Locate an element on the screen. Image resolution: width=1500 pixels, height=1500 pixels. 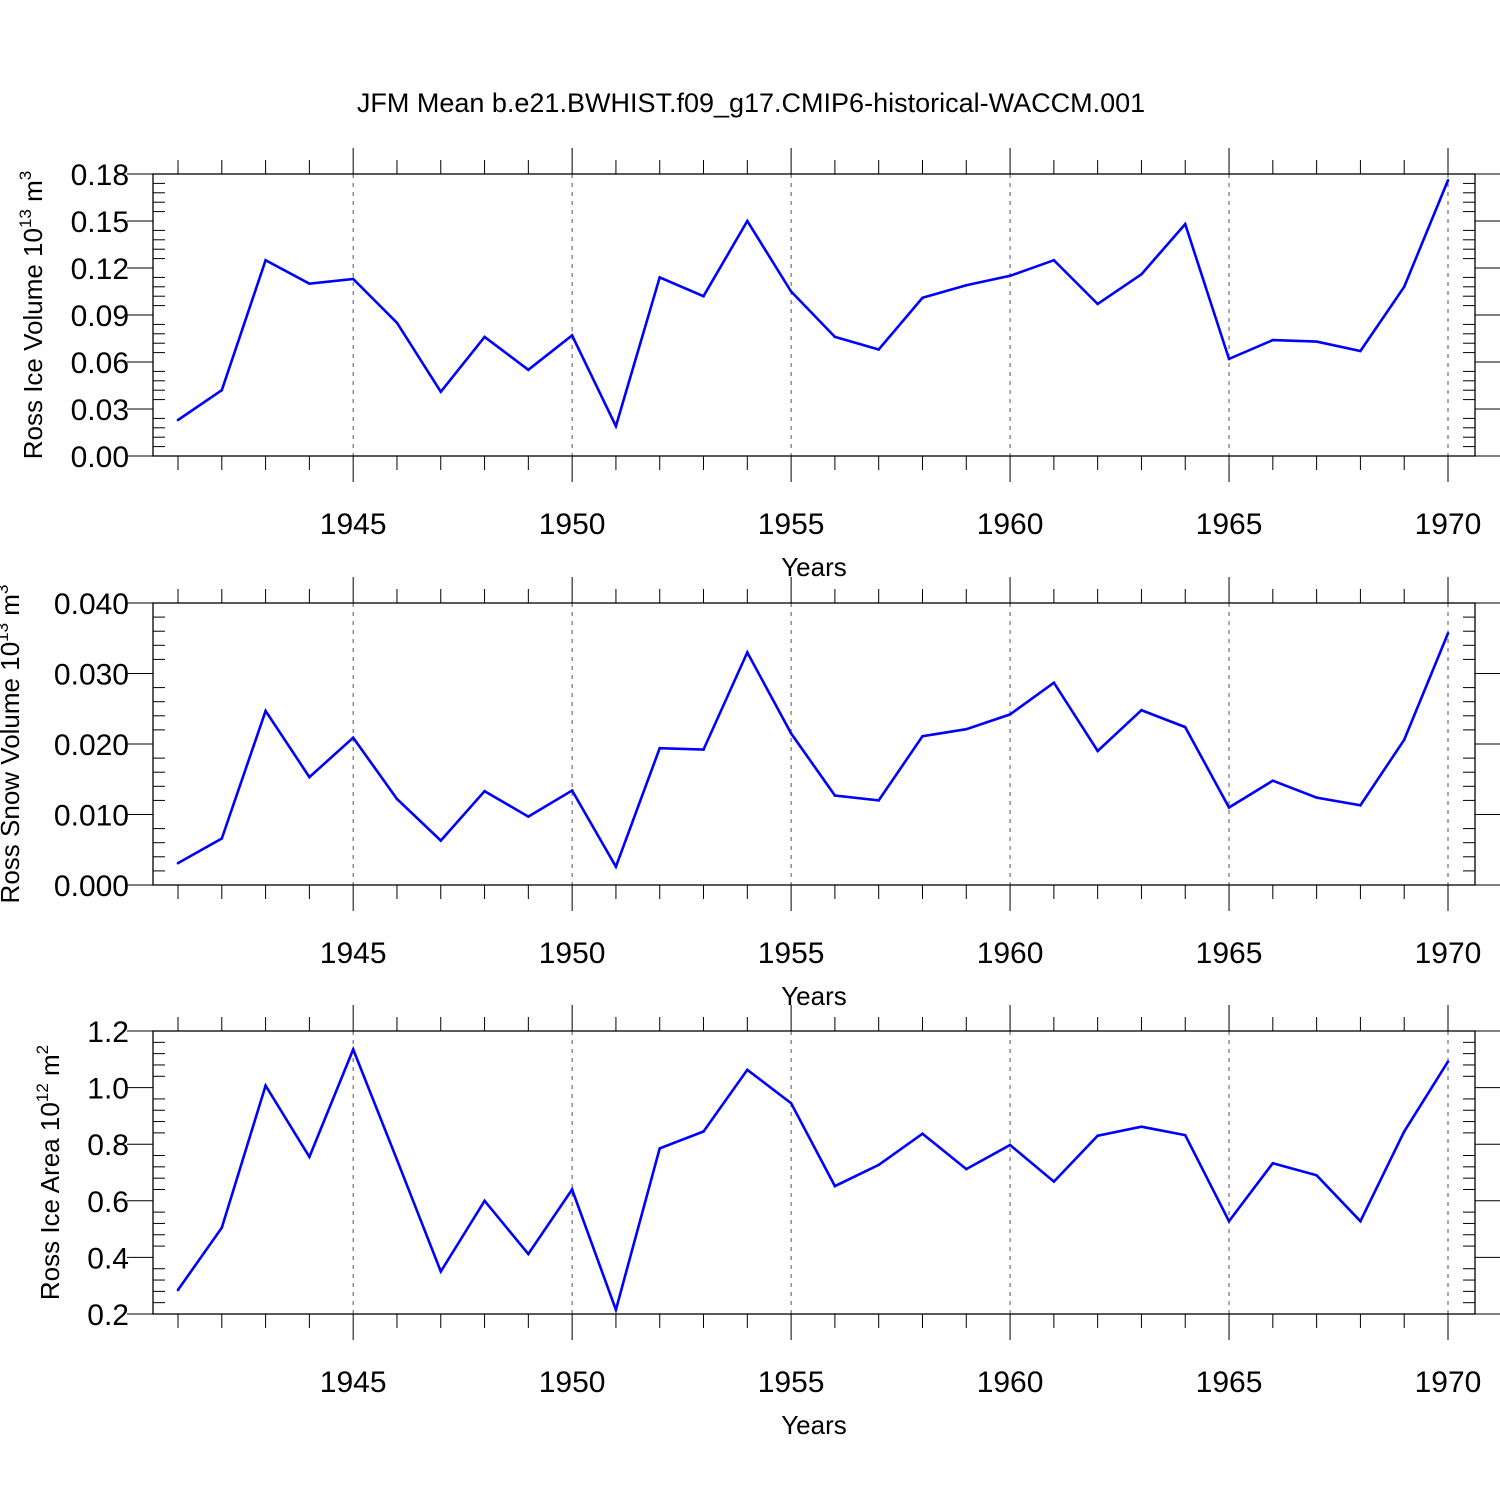
y-tick-label: 0.020 is located at coordinates (91, 745).